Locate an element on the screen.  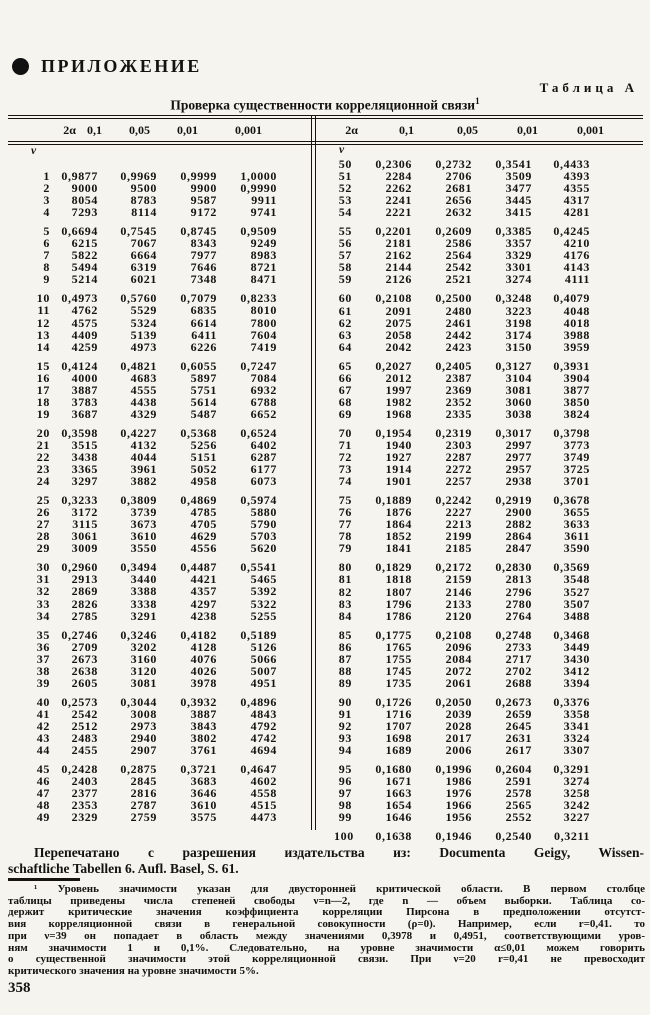
nu-cell: 98 is located at coordinates (345, 805).